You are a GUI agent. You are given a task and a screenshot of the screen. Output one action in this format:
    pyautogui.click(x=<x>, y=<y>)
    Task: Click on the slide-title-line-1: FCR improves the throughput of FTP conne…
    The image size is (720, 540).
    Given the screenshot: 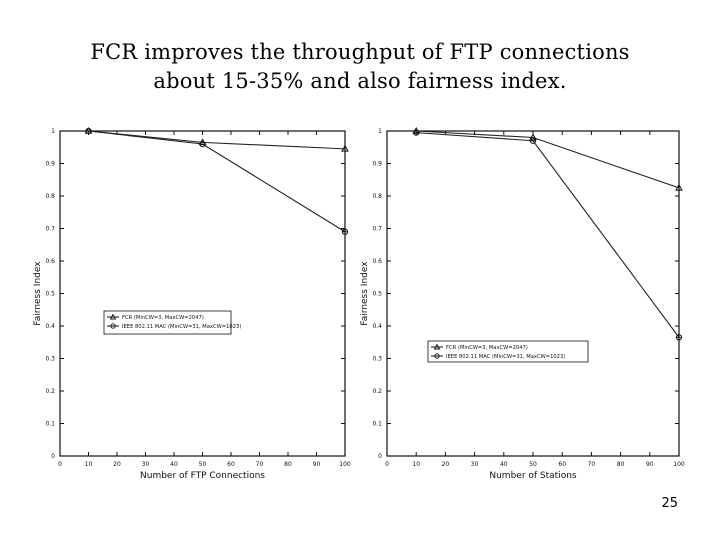 What is the action you would take?
    pyautogui.click(x=360, y=52)
    